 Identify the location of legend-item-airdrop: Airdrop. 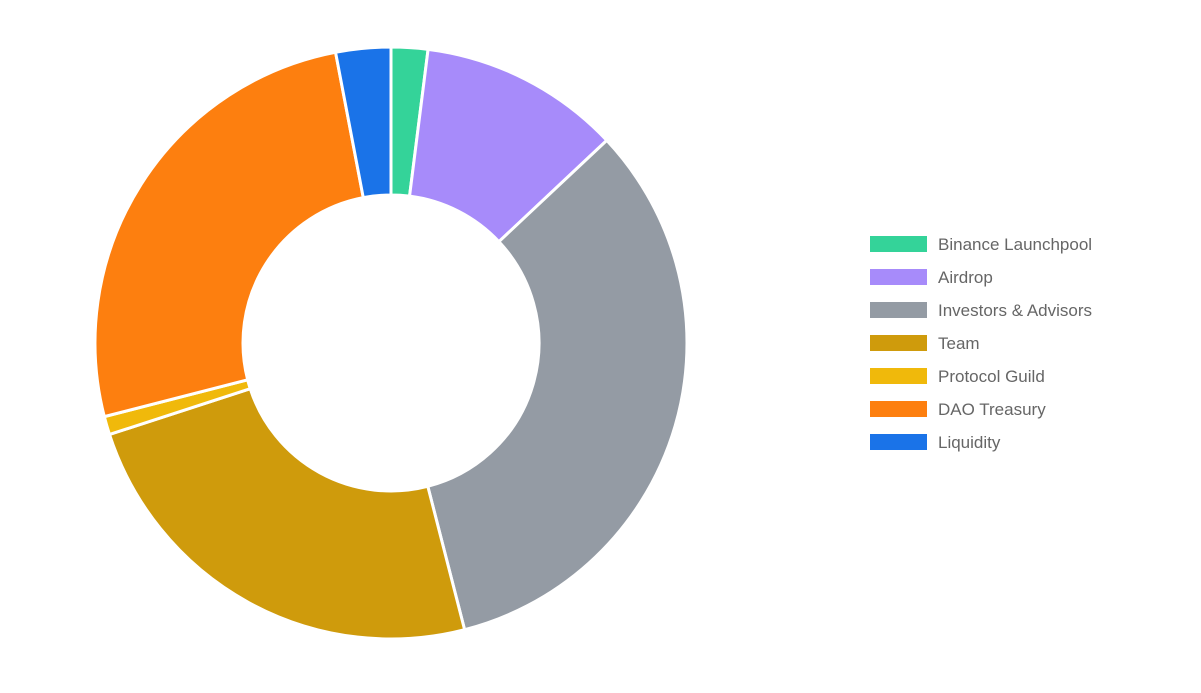
(931, 277).